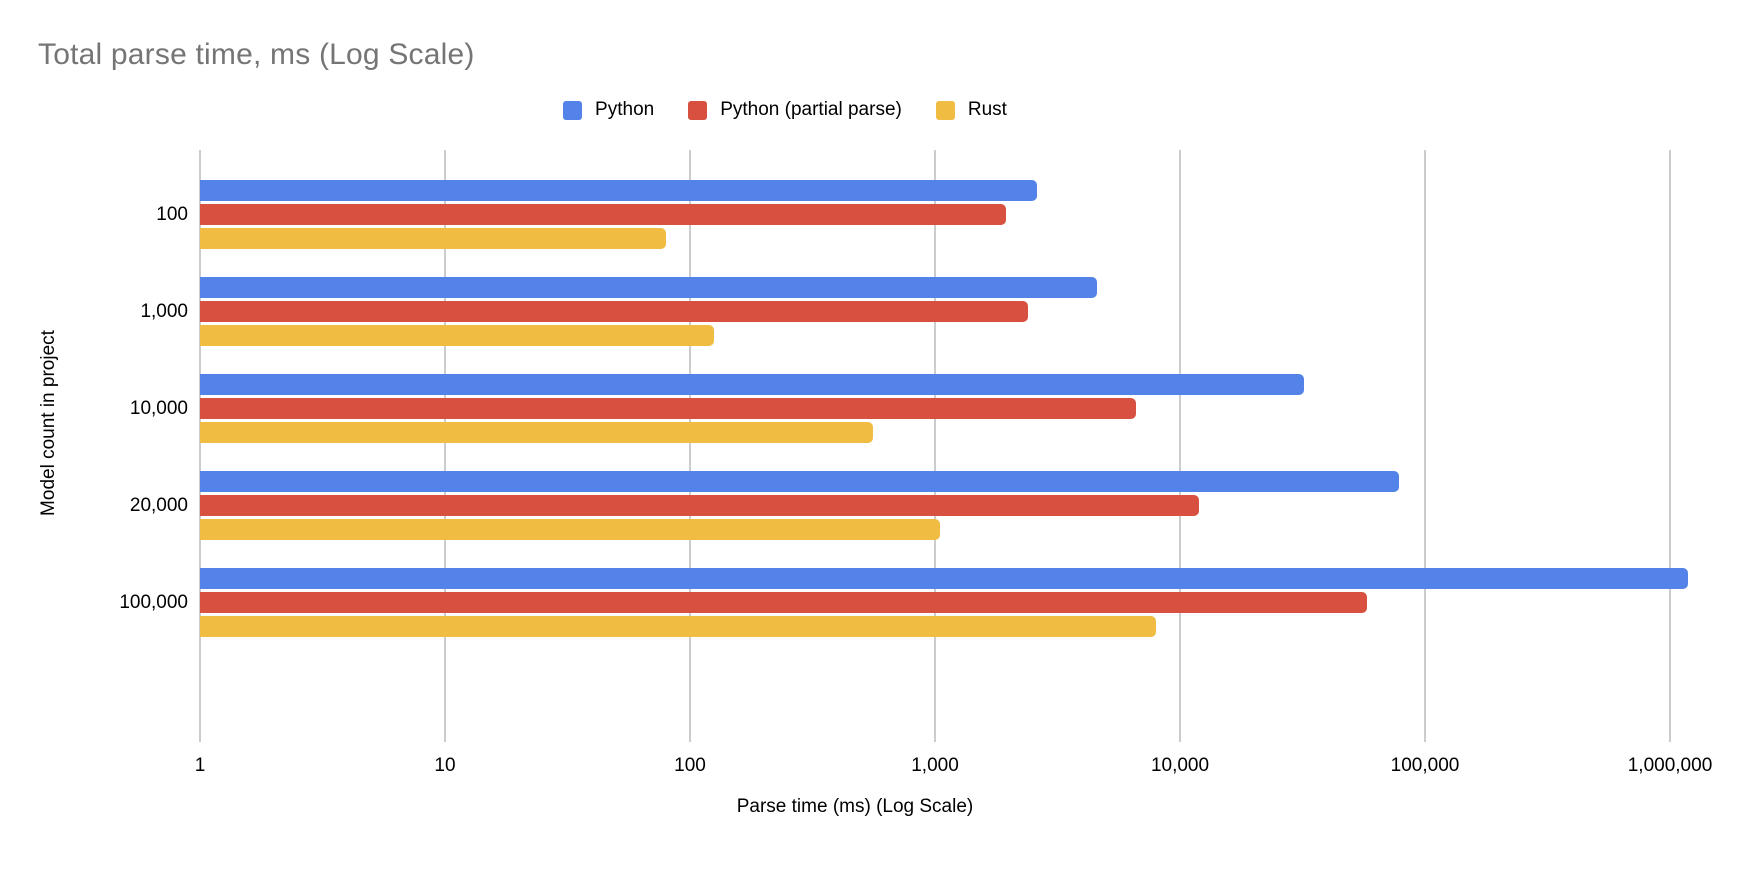 The image size is (1756, 884). I want to click on x-tick-label-100-000: 100,000, so click(1425, 765).